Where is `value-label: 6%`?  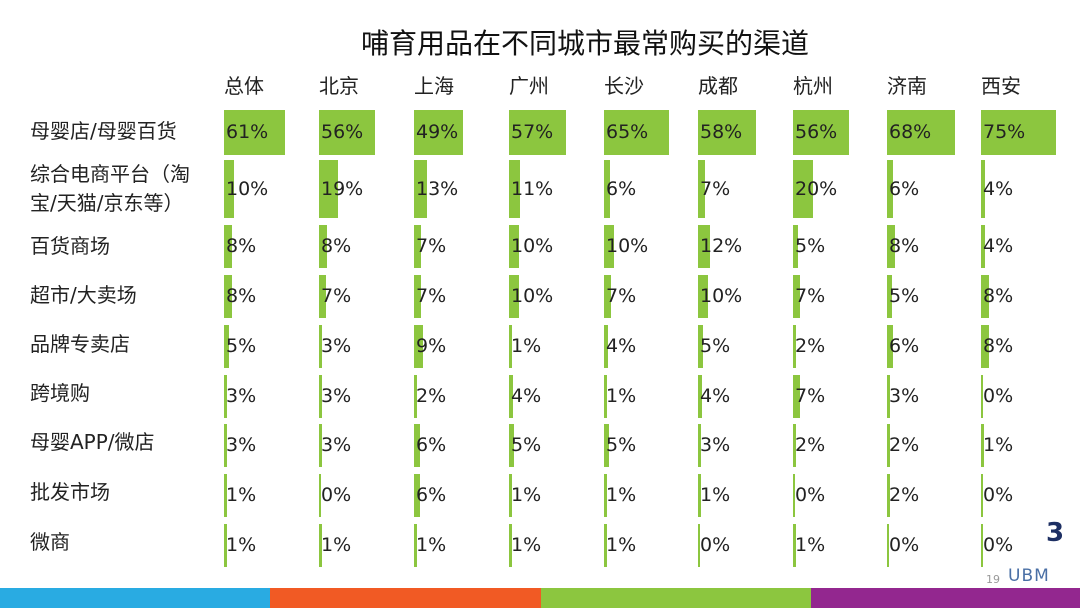
value-label: 6% is located at coordinates (431, 445).